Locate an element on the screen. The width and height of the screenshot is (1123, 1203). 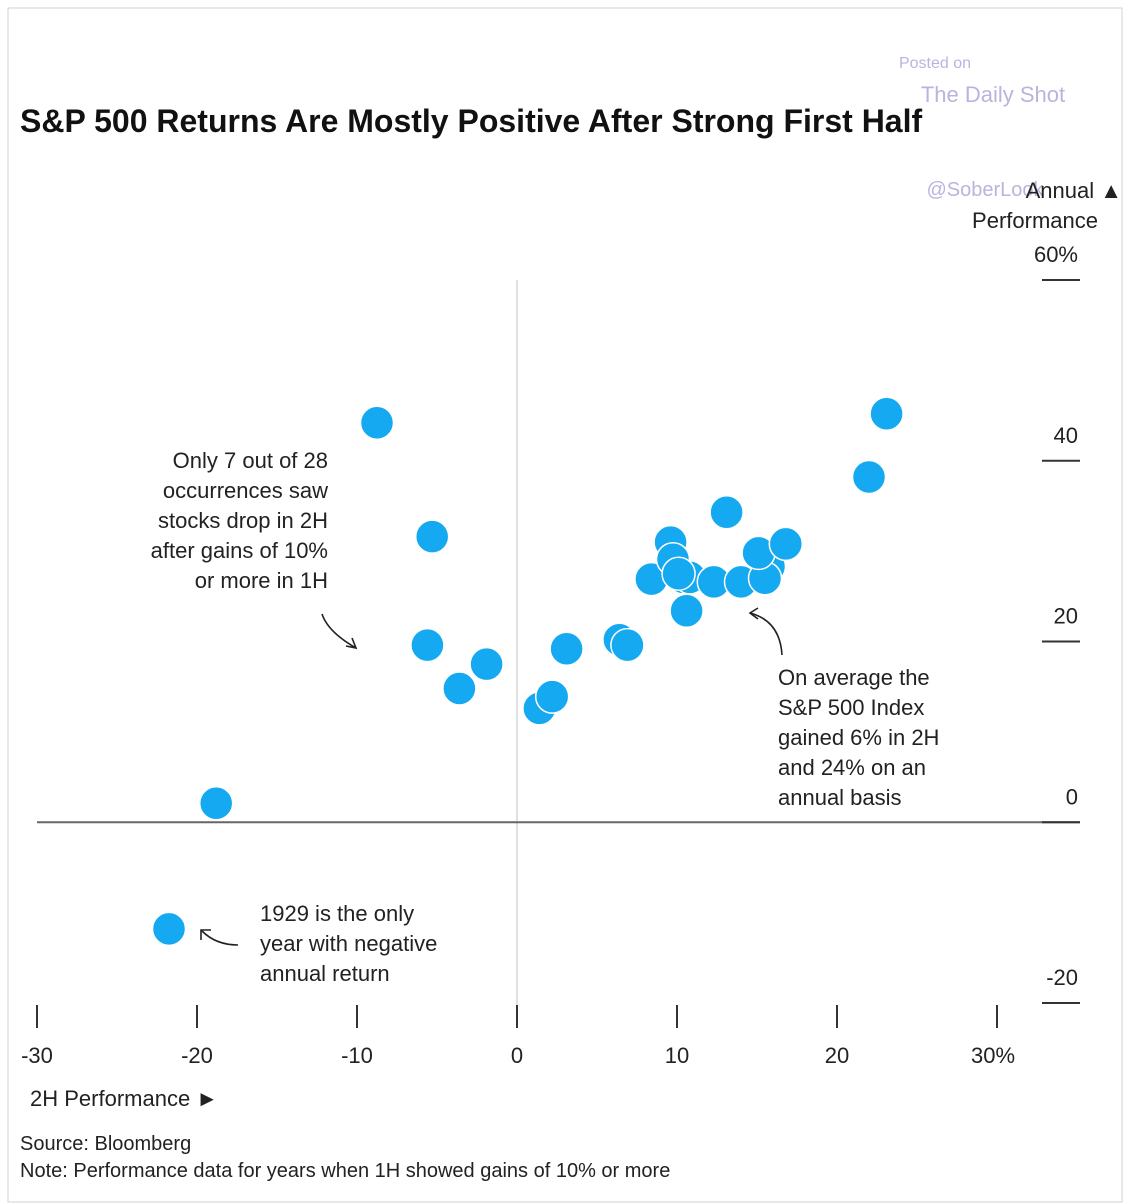
annotation: stocks drop in 2H is located at coordinates (243, 520).